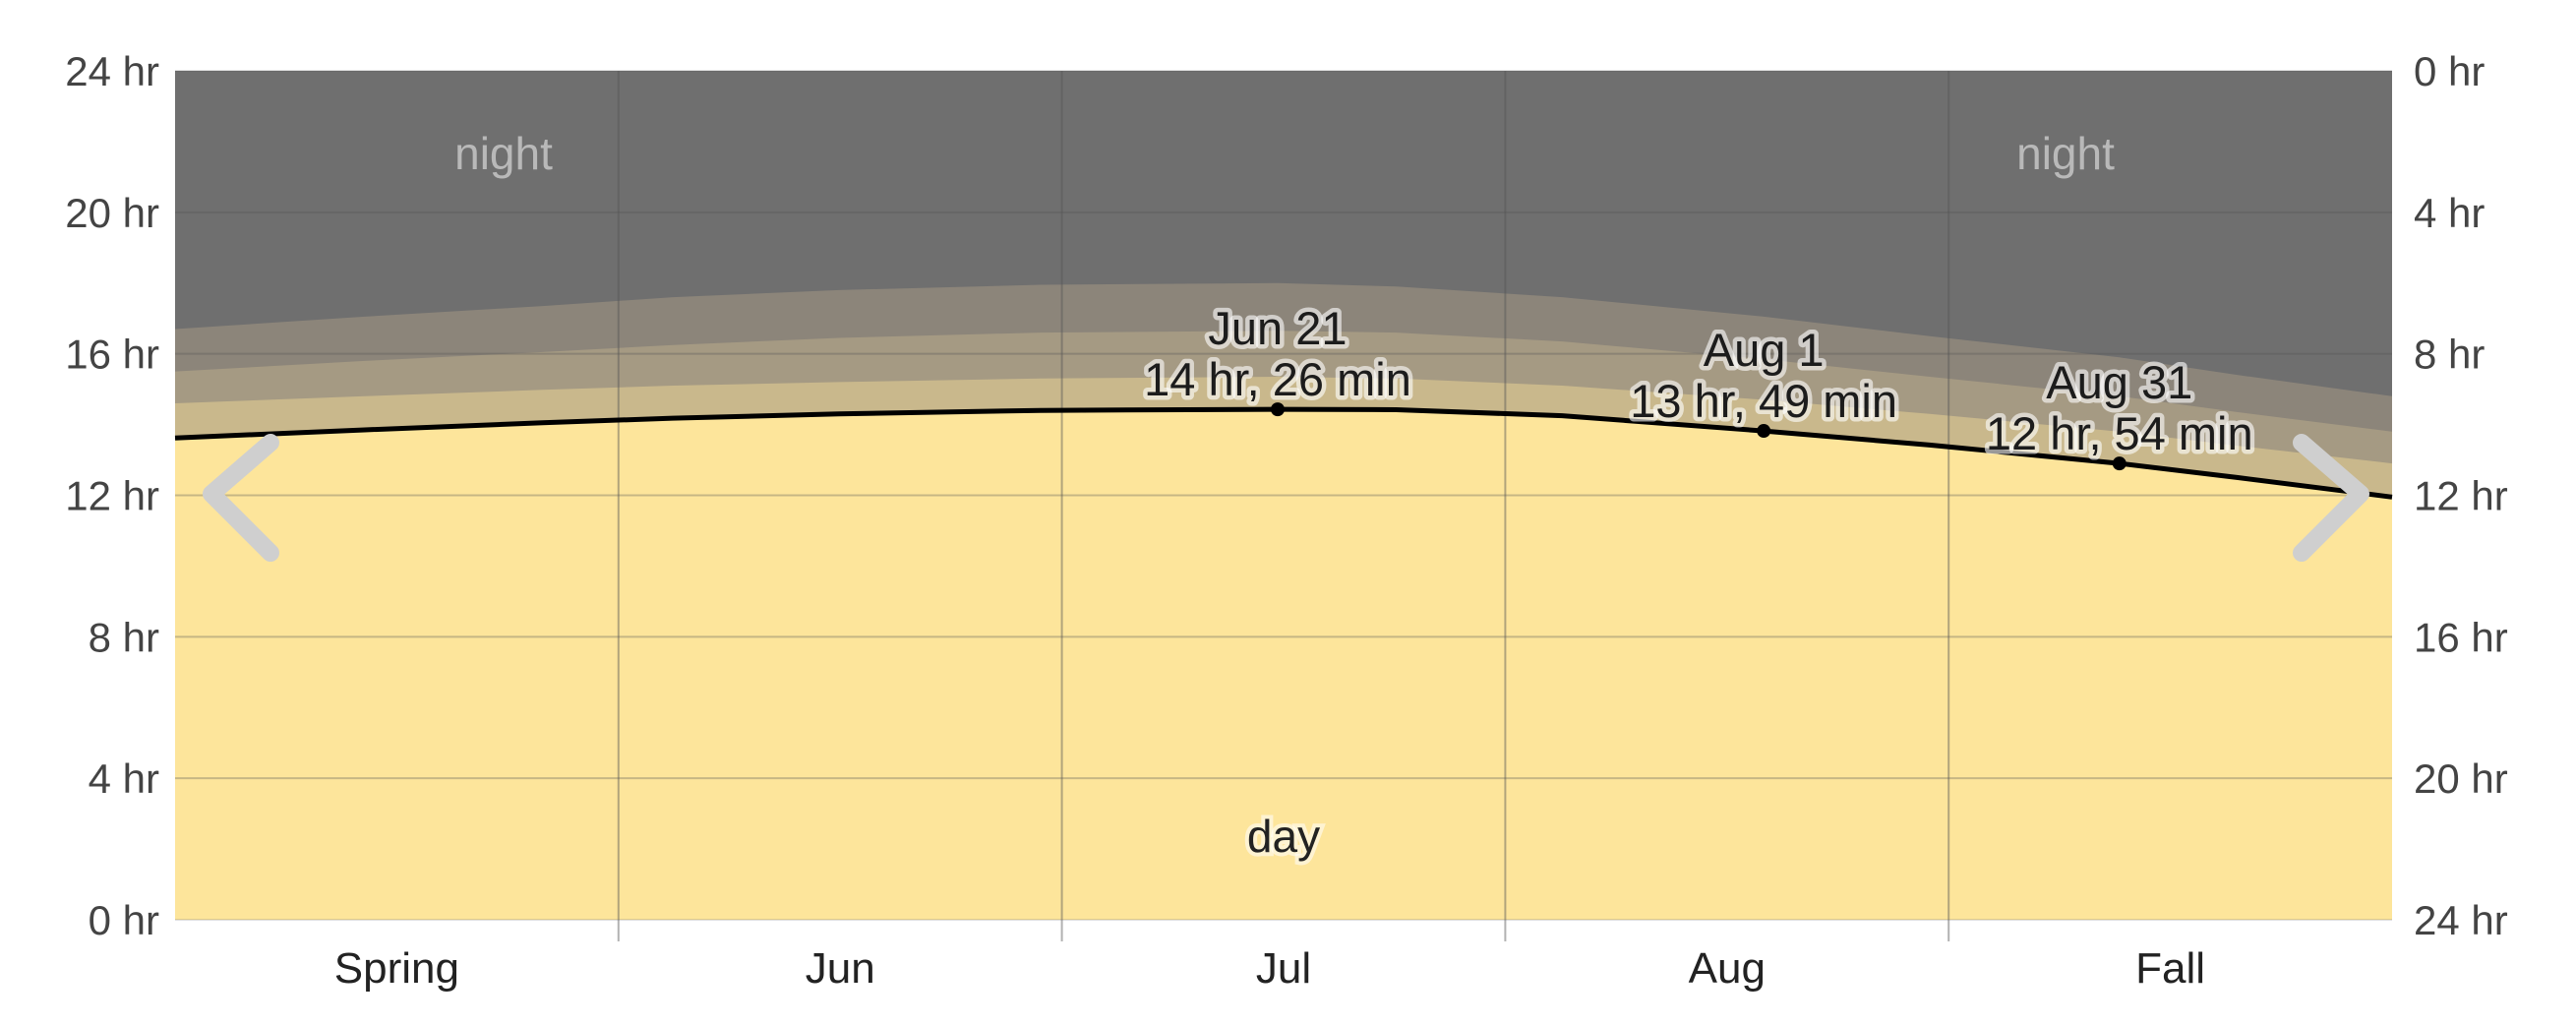 The width and height of the screenshot is (2576, 1026). I want to click on annotation-date: Aug 31, so click(2119, 382).